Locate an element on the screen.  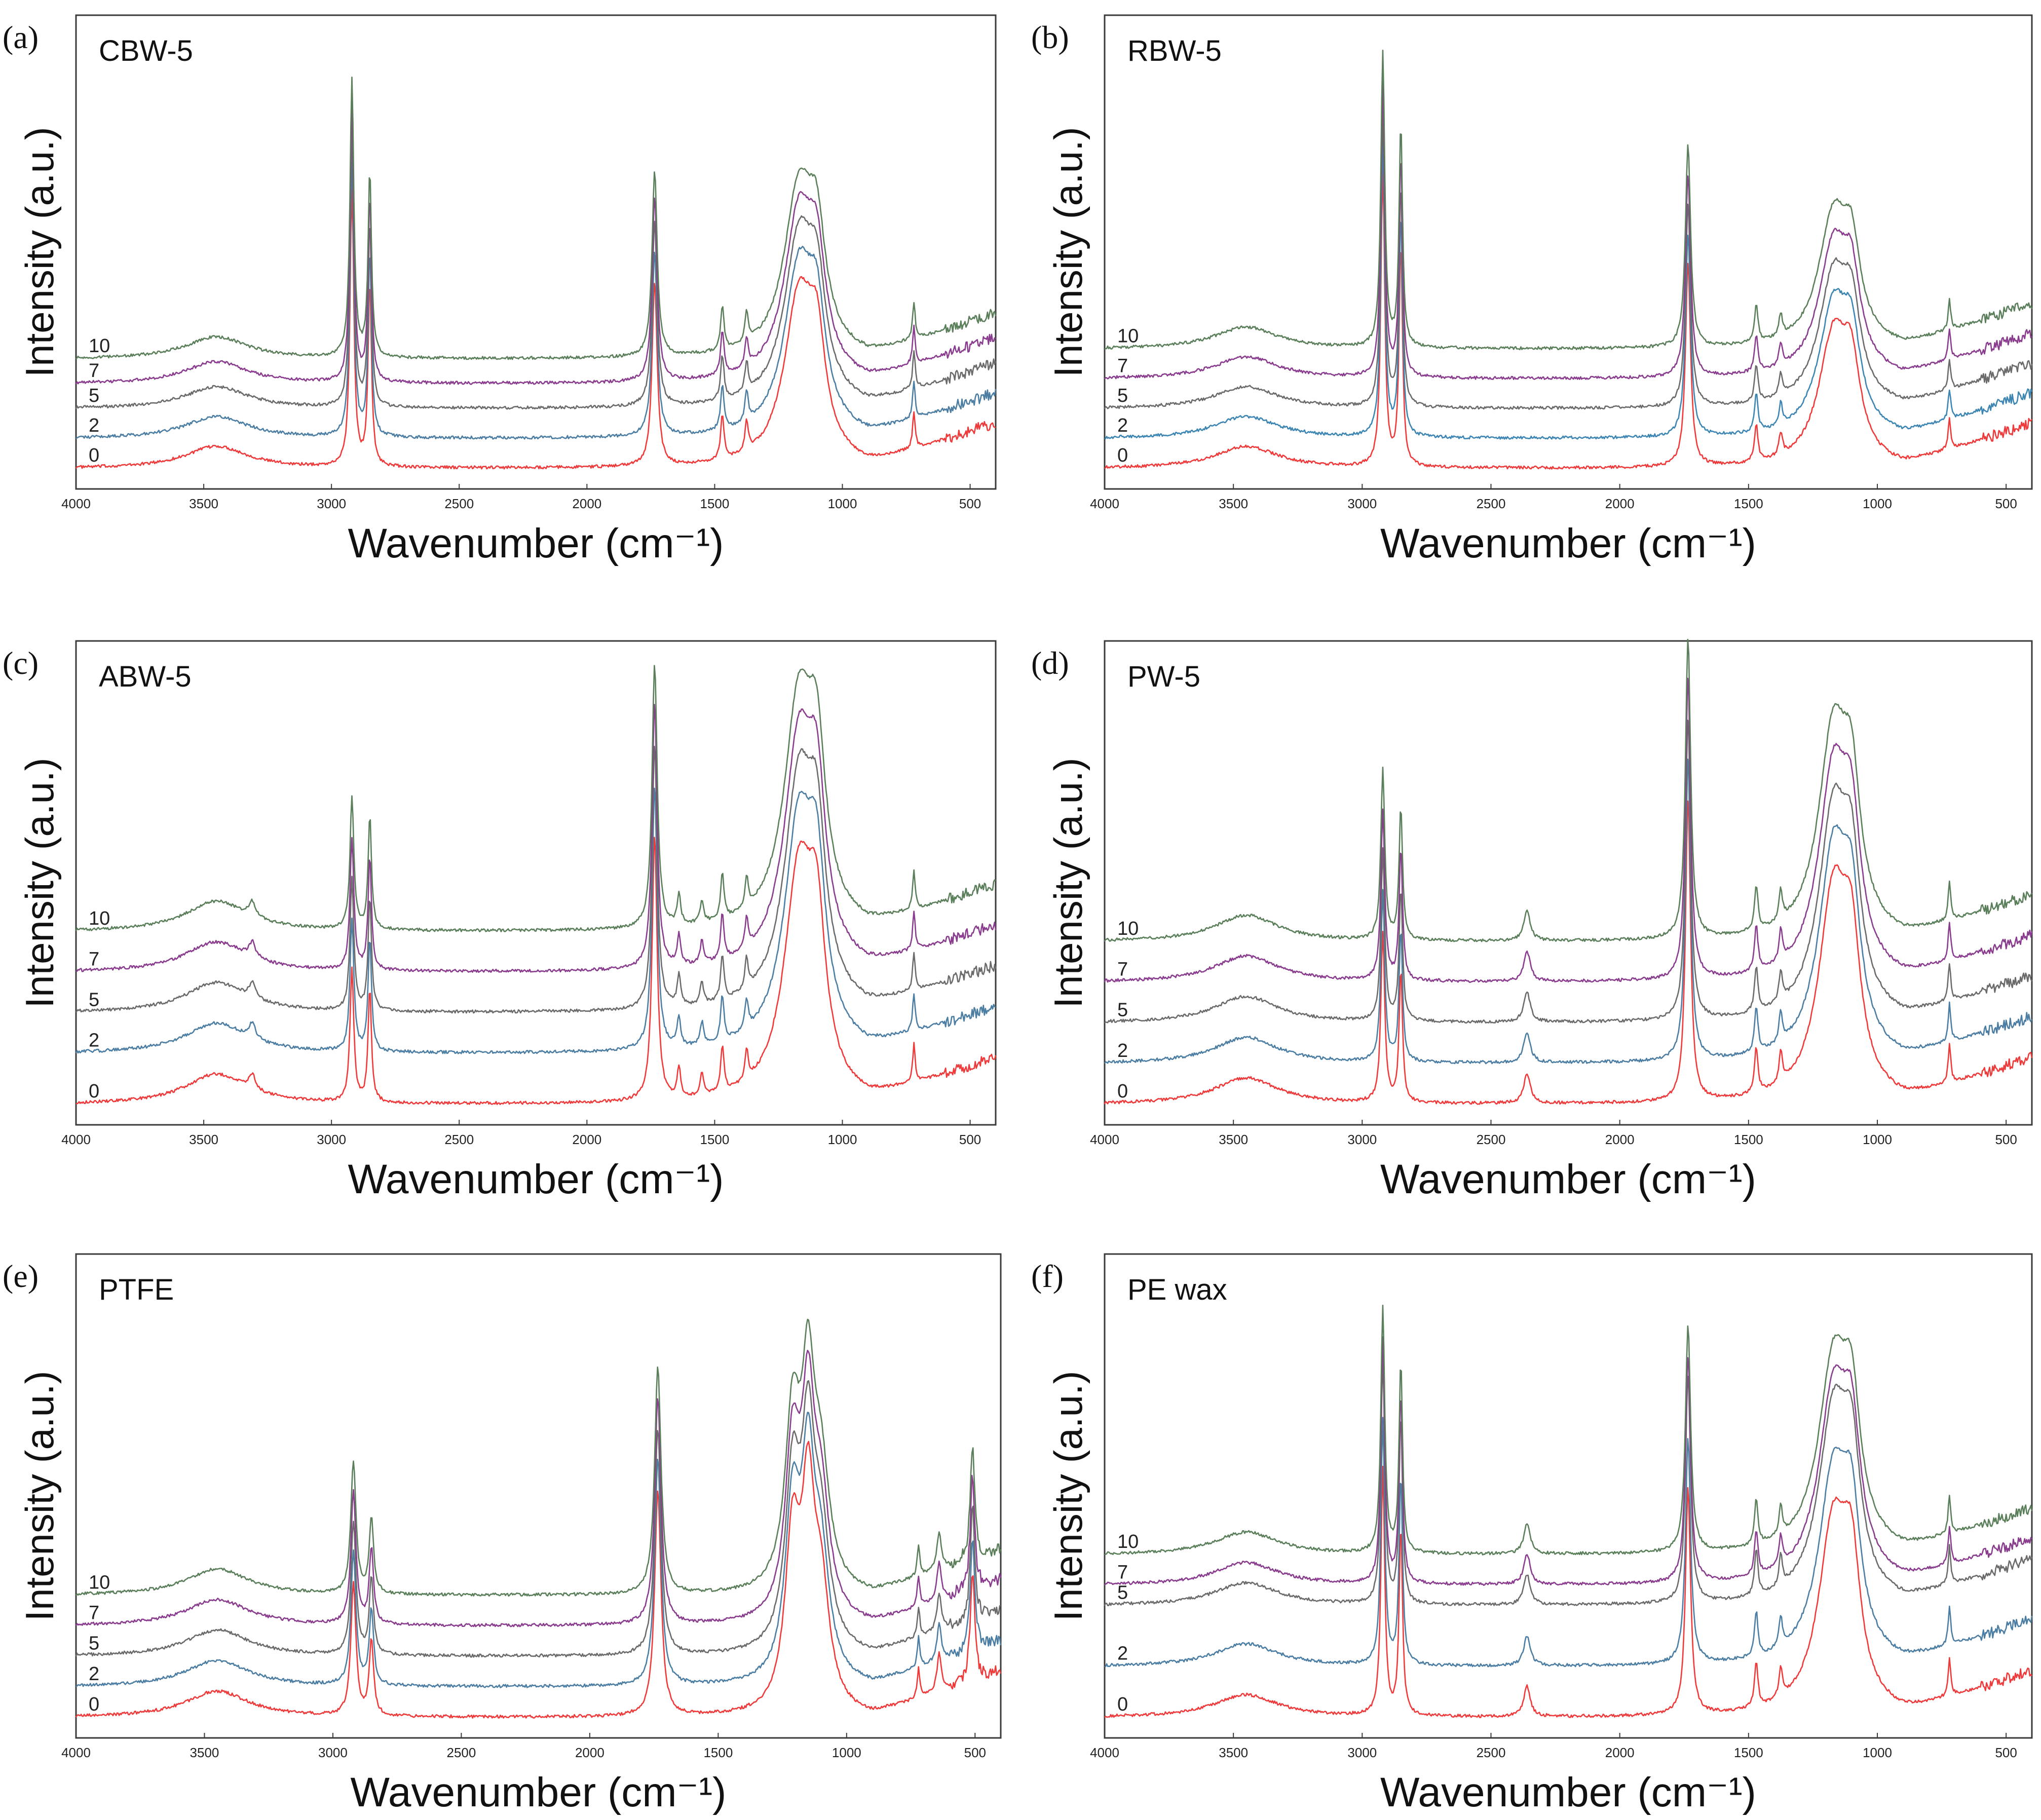
panel-title: CBW-5 is located at coordinates (146, 50).